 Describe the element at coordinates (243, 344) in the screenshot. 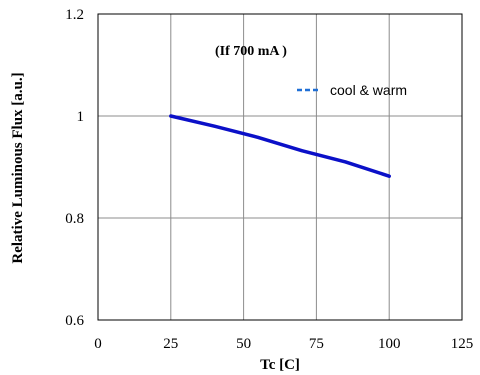

I see `x-tick-label: 50` at that location.